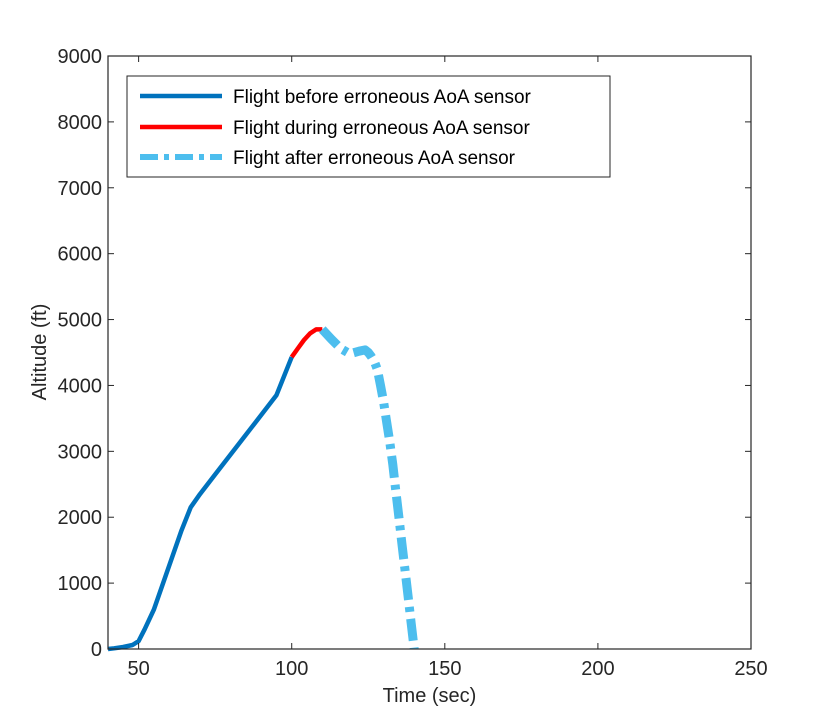  I want to click on y-tick-label: 7000, so click(80, 189).